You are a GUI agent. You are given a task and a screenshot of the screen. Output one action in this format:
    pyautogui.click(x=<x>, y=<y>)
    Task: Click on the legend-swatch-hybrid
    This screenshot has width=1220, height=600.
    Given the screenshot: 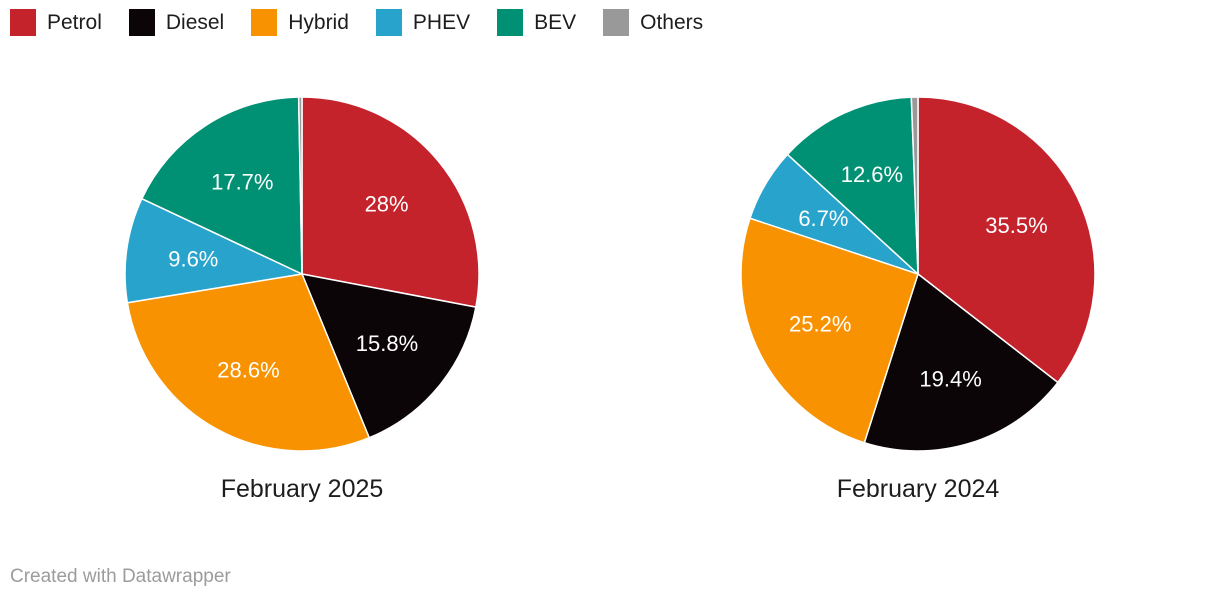 What is the action you would take?
    pyautogui.click(x=264, y=22)
    